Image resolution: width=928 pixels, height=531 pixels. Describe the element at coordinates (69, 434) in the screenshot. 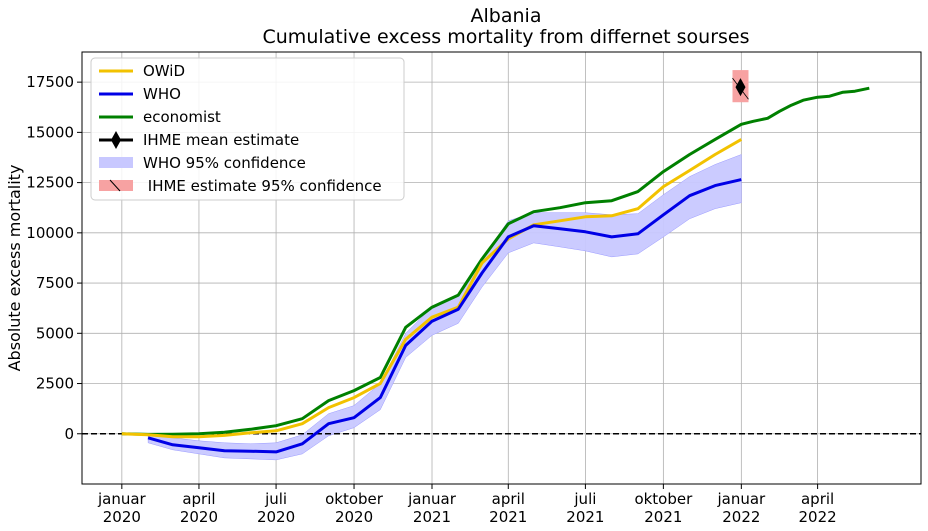

I see `y-tick-label: 0` at that location.